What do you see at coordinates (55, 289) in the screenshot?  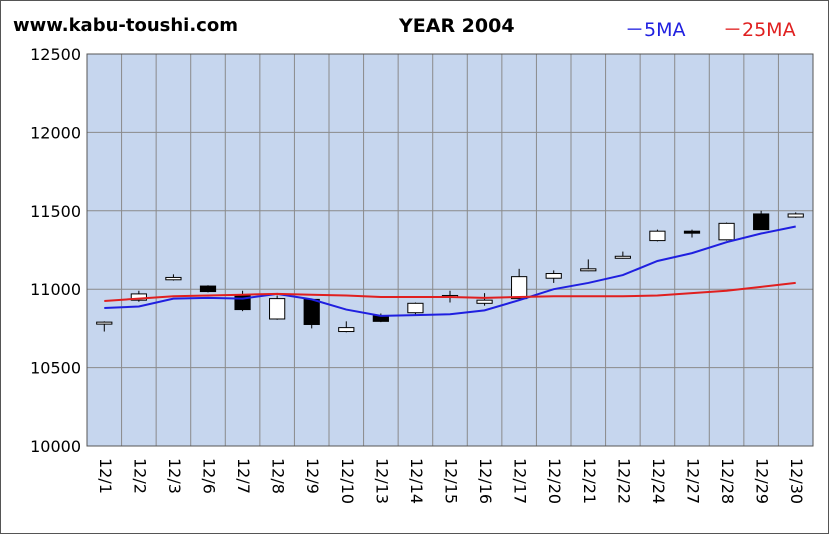 I see `y-tick-label: 11000` at bounding box center [55, 289].